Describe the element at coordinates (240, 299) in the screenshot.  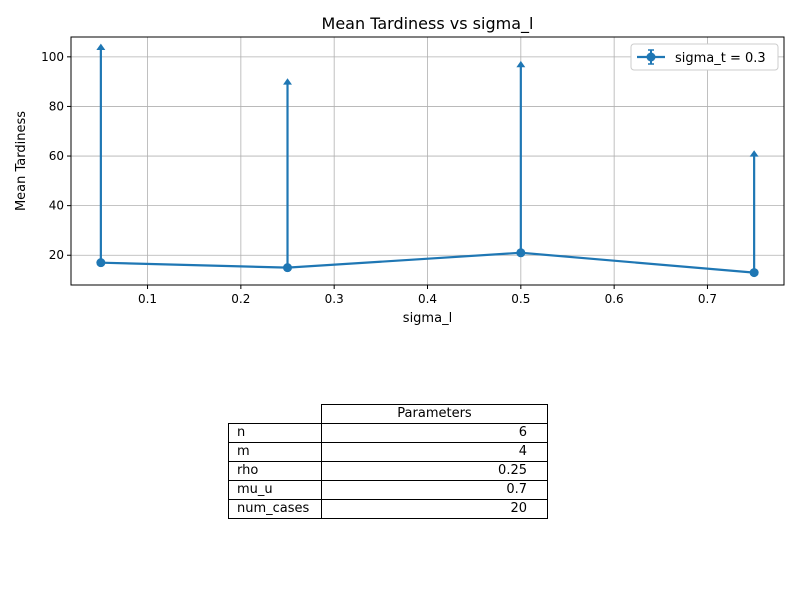
I see `x-tick-label: 0.2` at that location.